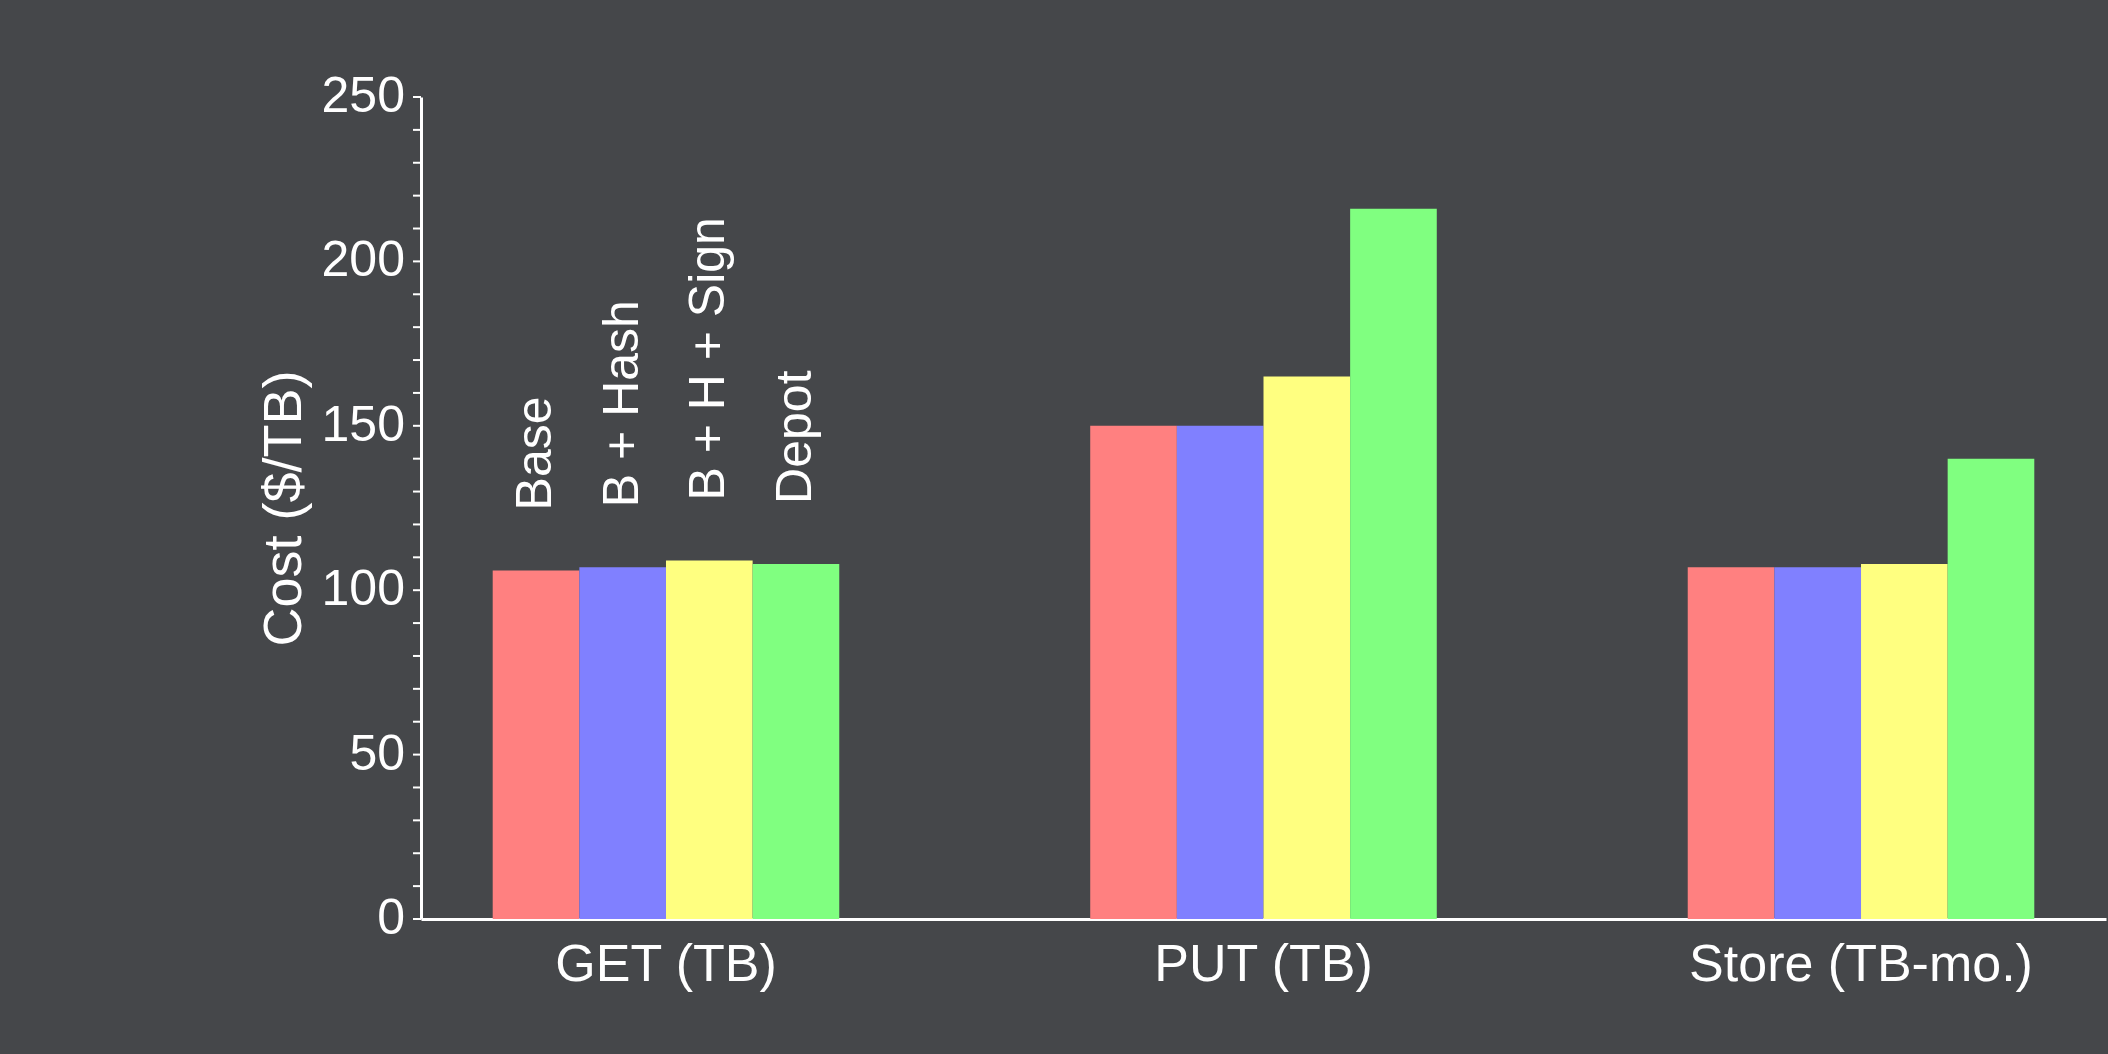 The height and width of the screenshot is (1054, 2108). What do you see at coordinates (363, 259) in the screenshot?
I see `y-tick-label: 200` at bounding box center [363, 259].